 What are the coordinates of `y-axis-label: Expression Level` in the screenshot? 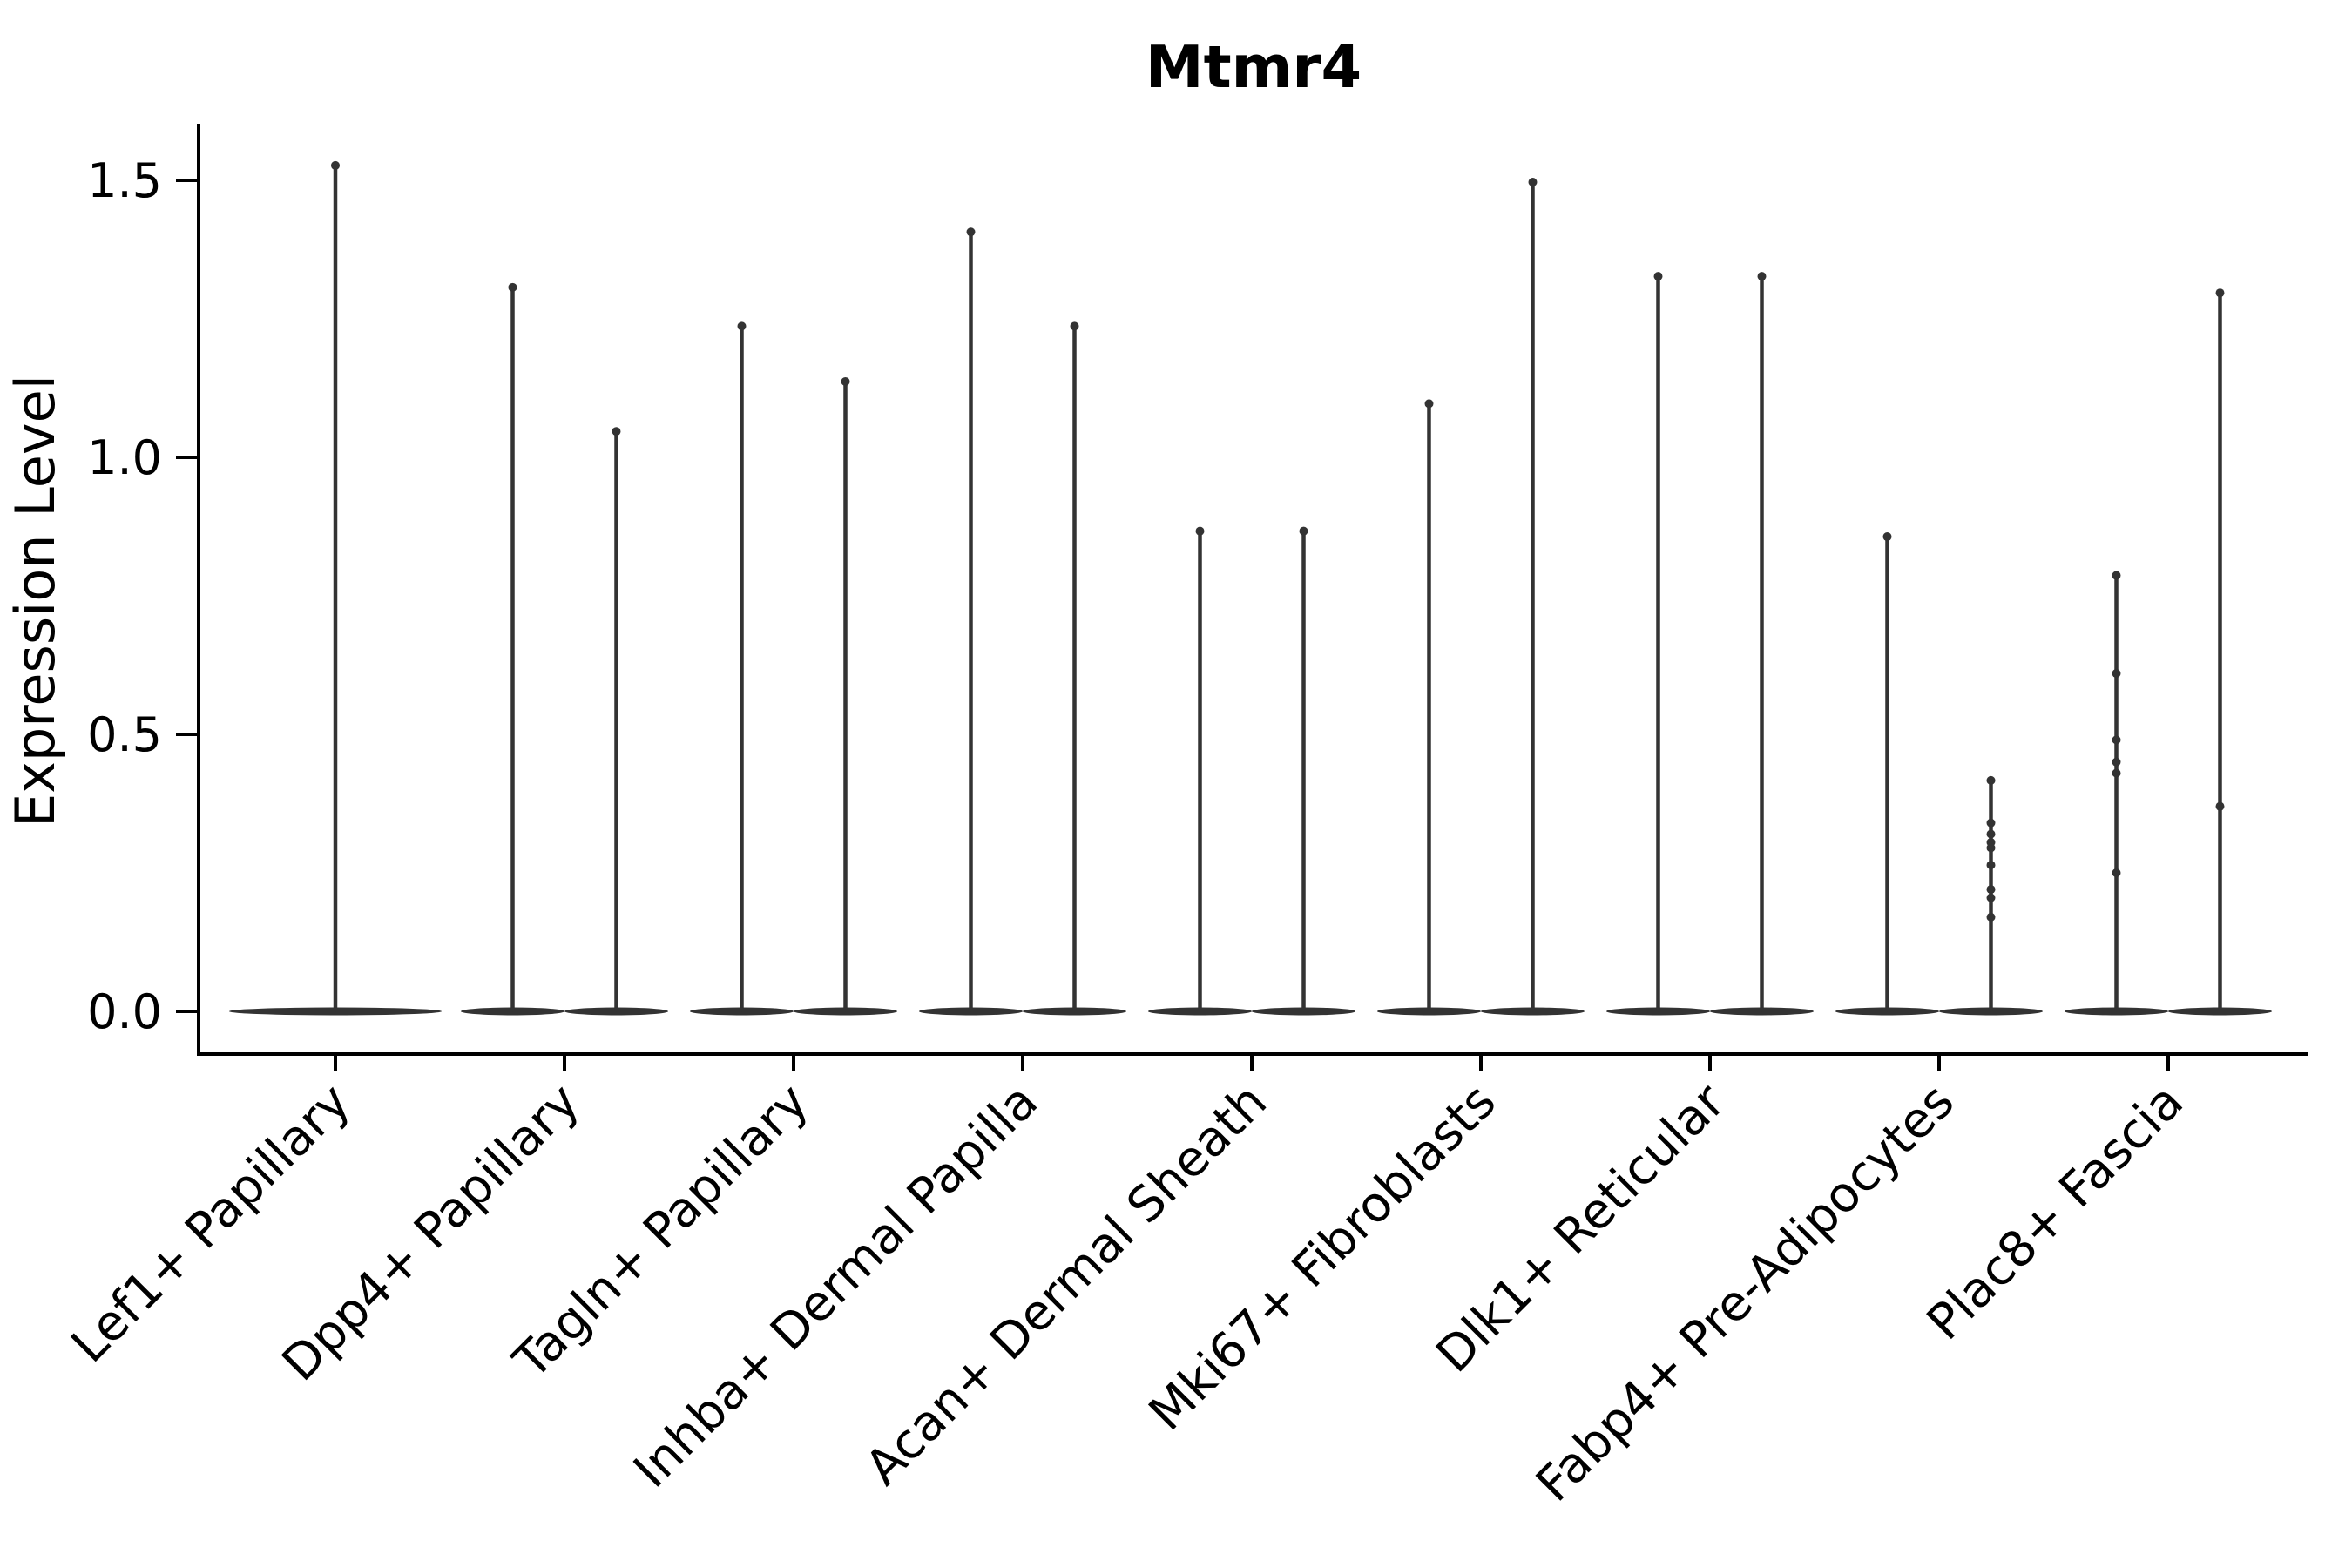 It's located at (35, 601).